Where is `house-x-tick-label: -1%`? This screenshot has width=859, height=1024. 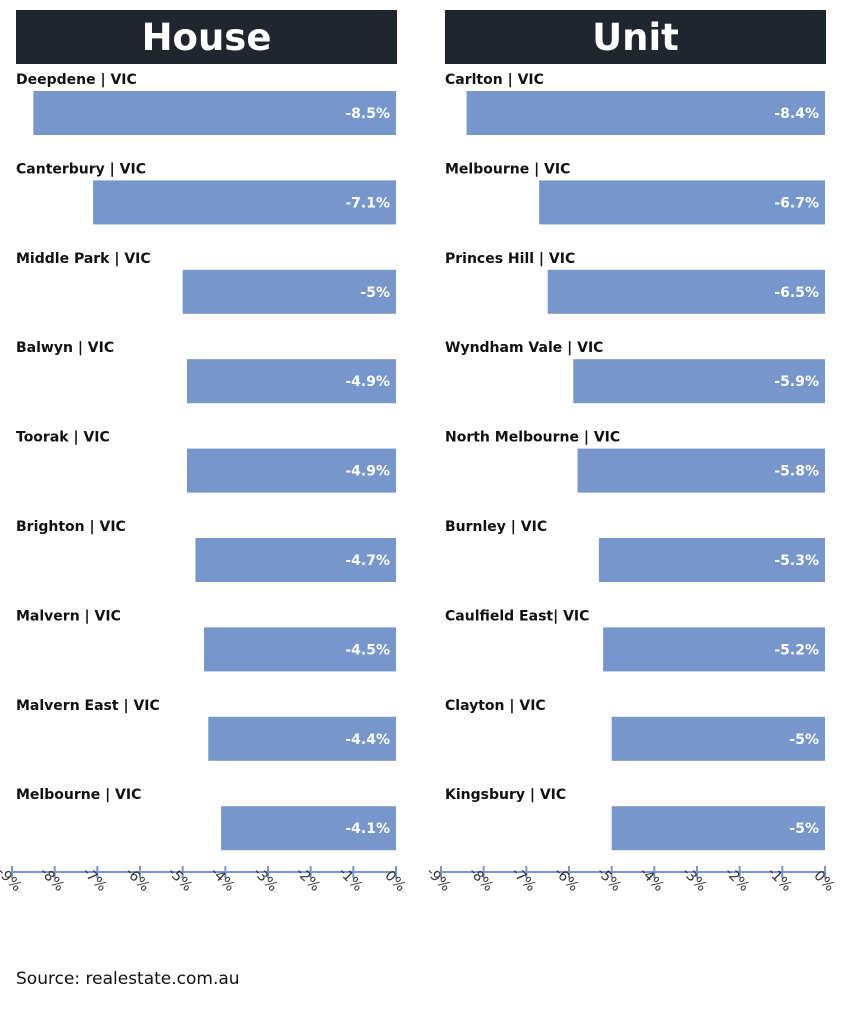
house-x-tick-label: -1% is located at coordinates (350, 879).